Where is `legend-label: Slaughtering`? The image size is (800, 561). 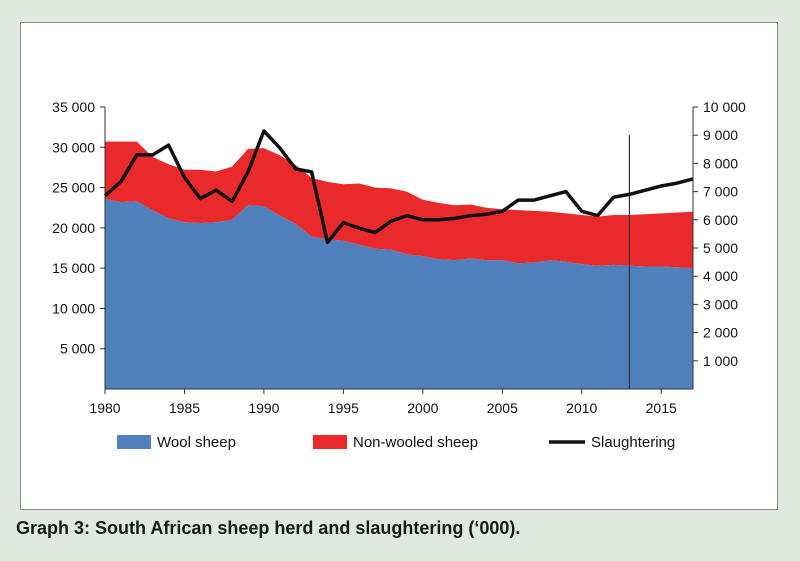 legend-label: Slaughtering is located at coordinates (633, 442).